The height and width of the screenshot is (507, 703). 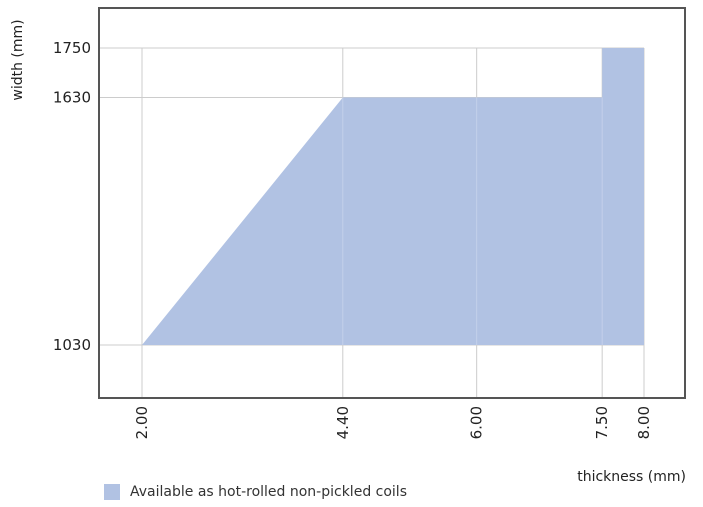 I want to click on x-tick-label-2.00: 2.00, so click(x=142, y=422).